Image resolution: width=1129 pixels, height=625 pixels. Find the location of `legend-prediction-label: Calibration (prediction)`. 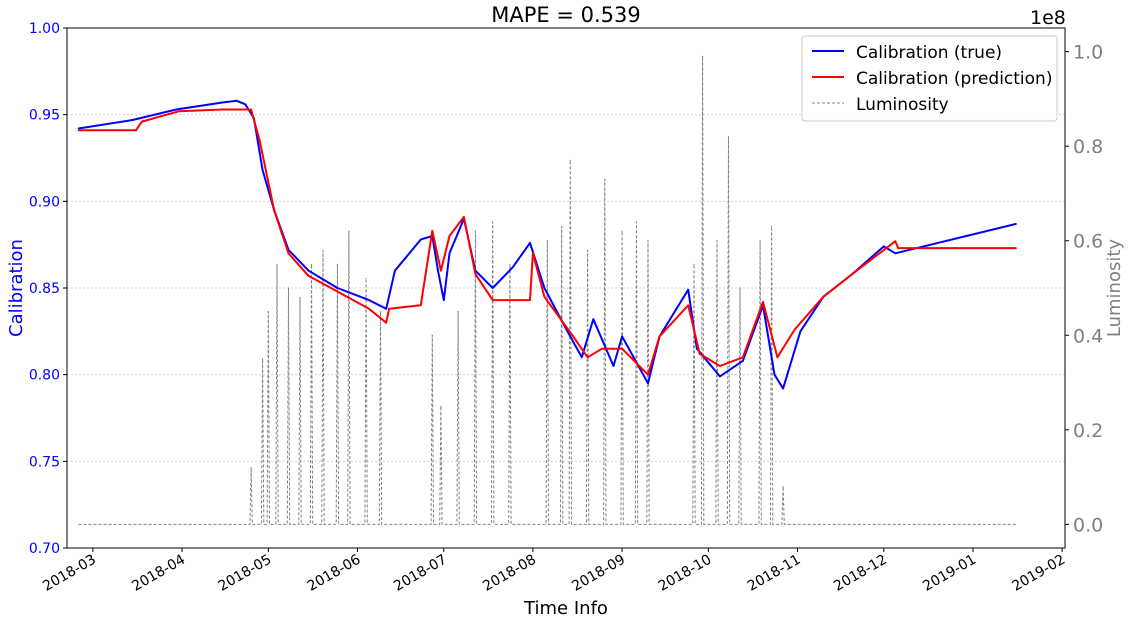

legend-prediction-label: Calibration (prediction) is located at coordinates (954, 79).